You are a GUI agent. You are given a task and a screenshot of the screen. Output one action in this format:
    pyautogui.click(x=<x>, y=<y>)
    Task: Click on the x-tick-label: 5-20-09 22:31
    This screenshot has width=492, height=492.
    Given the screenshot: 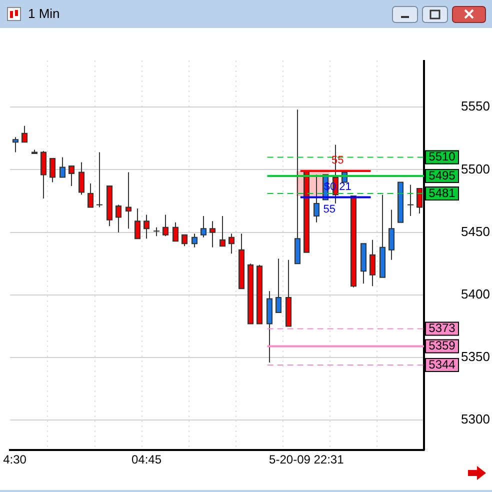 What is the action you would take?
    pyautogui.click(x=306, y=459)
    